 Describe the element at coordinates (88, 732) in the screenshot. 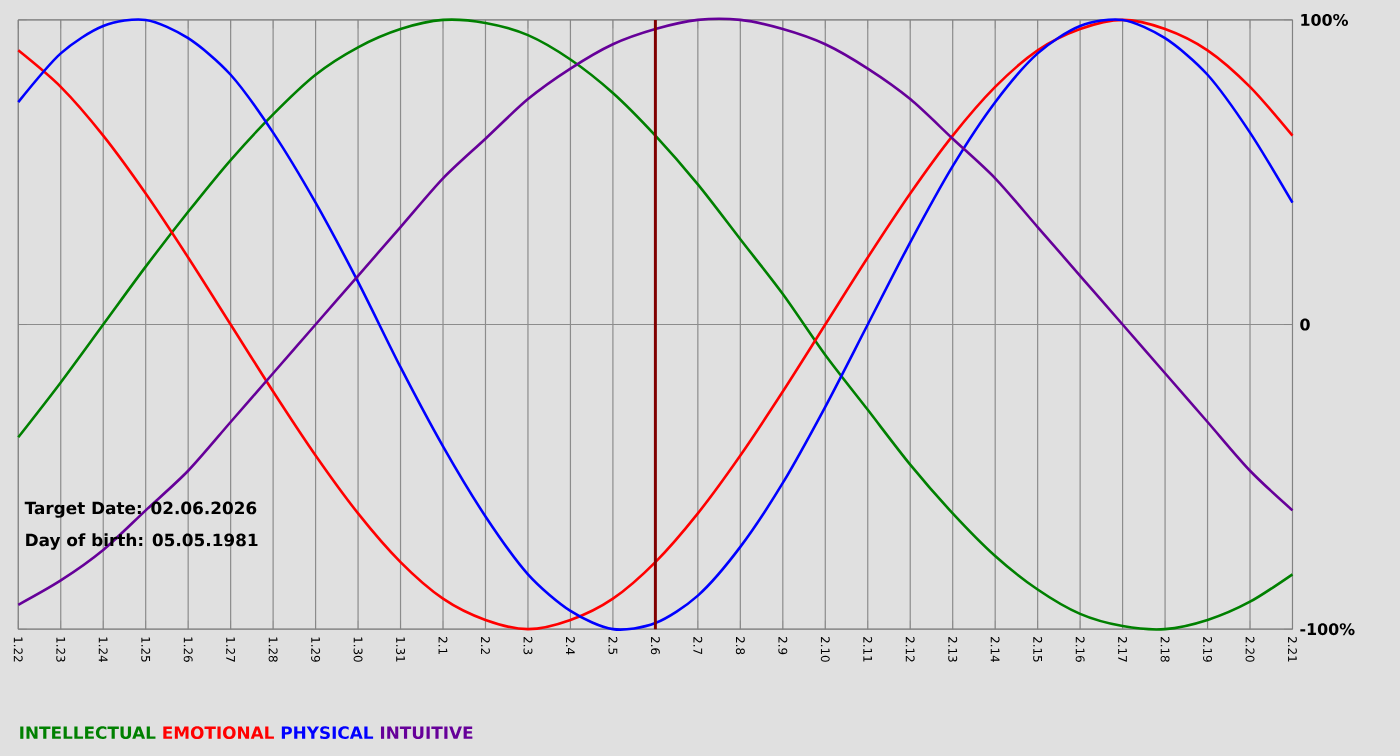

I see `text: INTELLECTUAL` at that location.